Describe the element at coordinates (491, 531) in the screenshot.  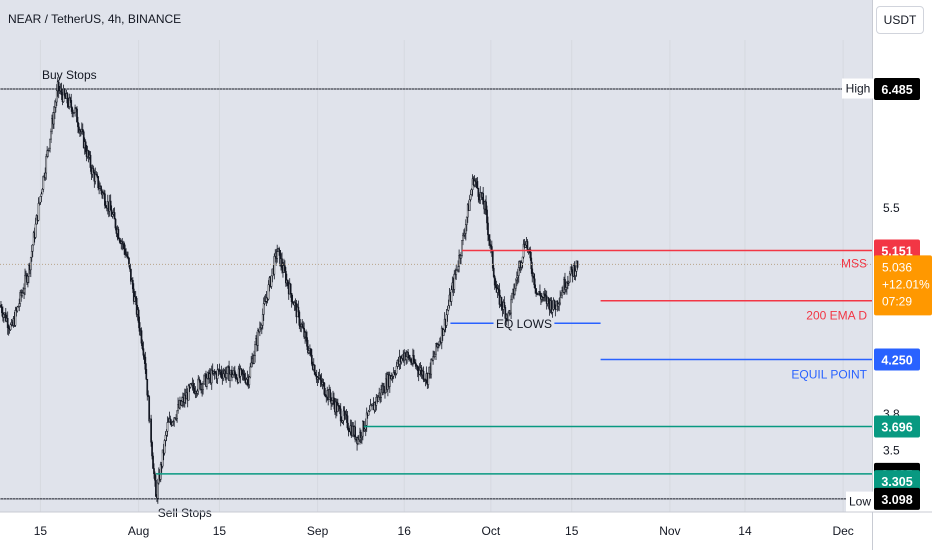
I see `time-tick-label: Oct` at that location.